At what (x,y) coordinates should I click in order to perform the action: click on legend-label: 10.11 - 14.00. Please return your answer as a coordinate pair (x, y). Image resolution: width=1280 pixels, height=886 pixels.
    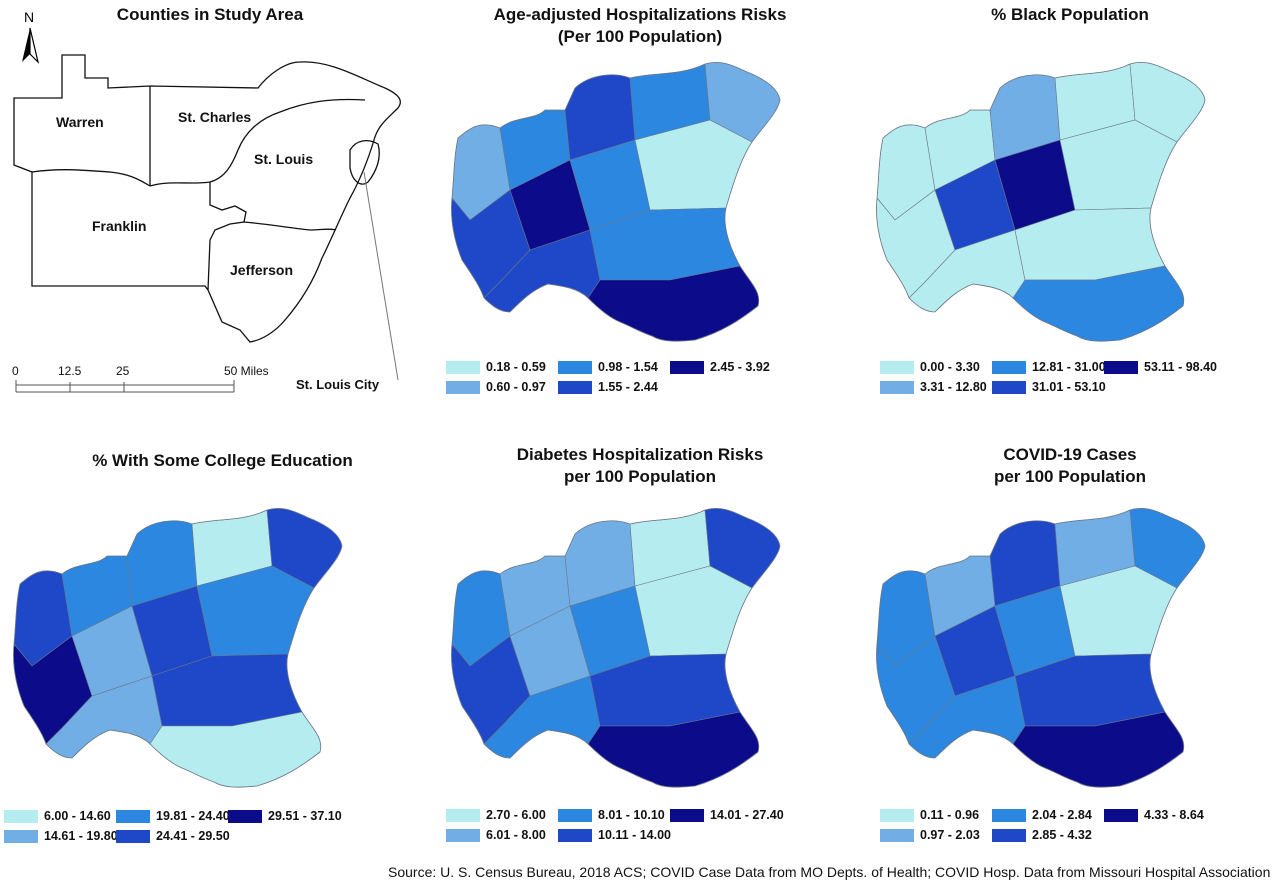
    Looking at the image, I should click on (634, 835).